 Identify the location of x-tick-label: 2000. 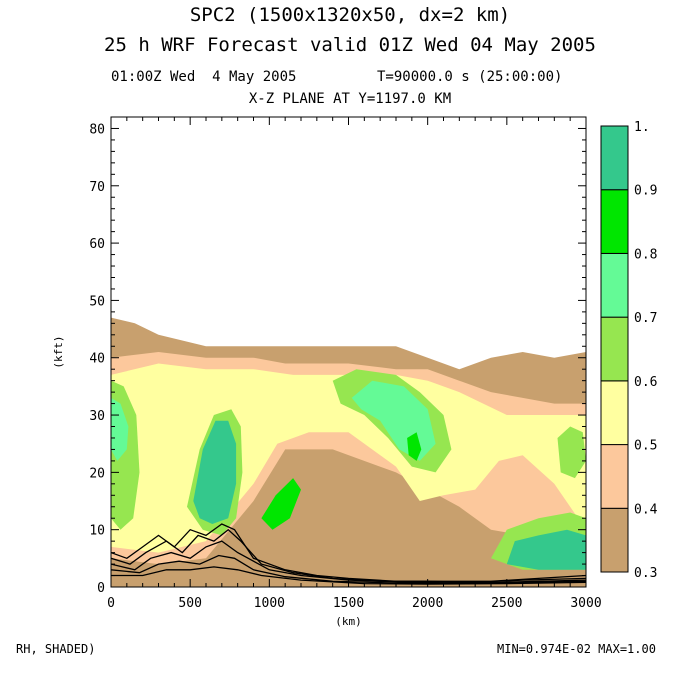
(427, 603).